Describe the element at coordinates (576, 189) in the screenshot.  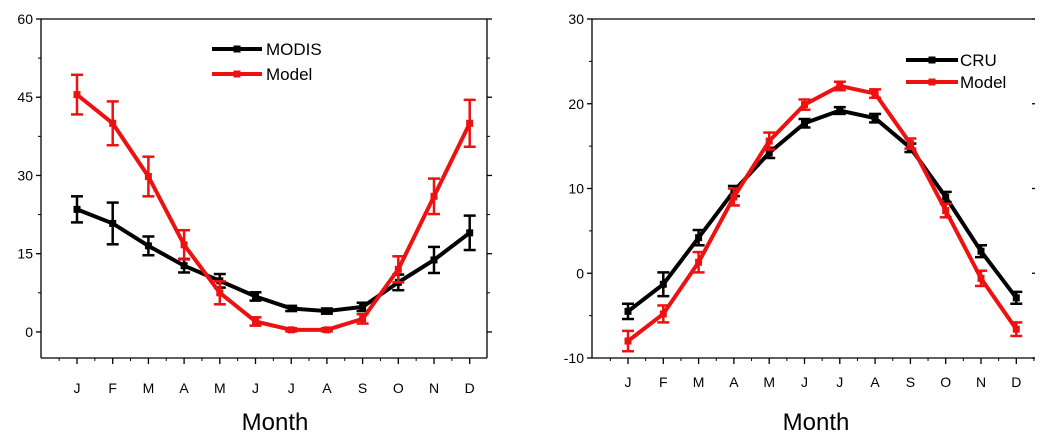
I see `y-tick-label: 10` at that location.